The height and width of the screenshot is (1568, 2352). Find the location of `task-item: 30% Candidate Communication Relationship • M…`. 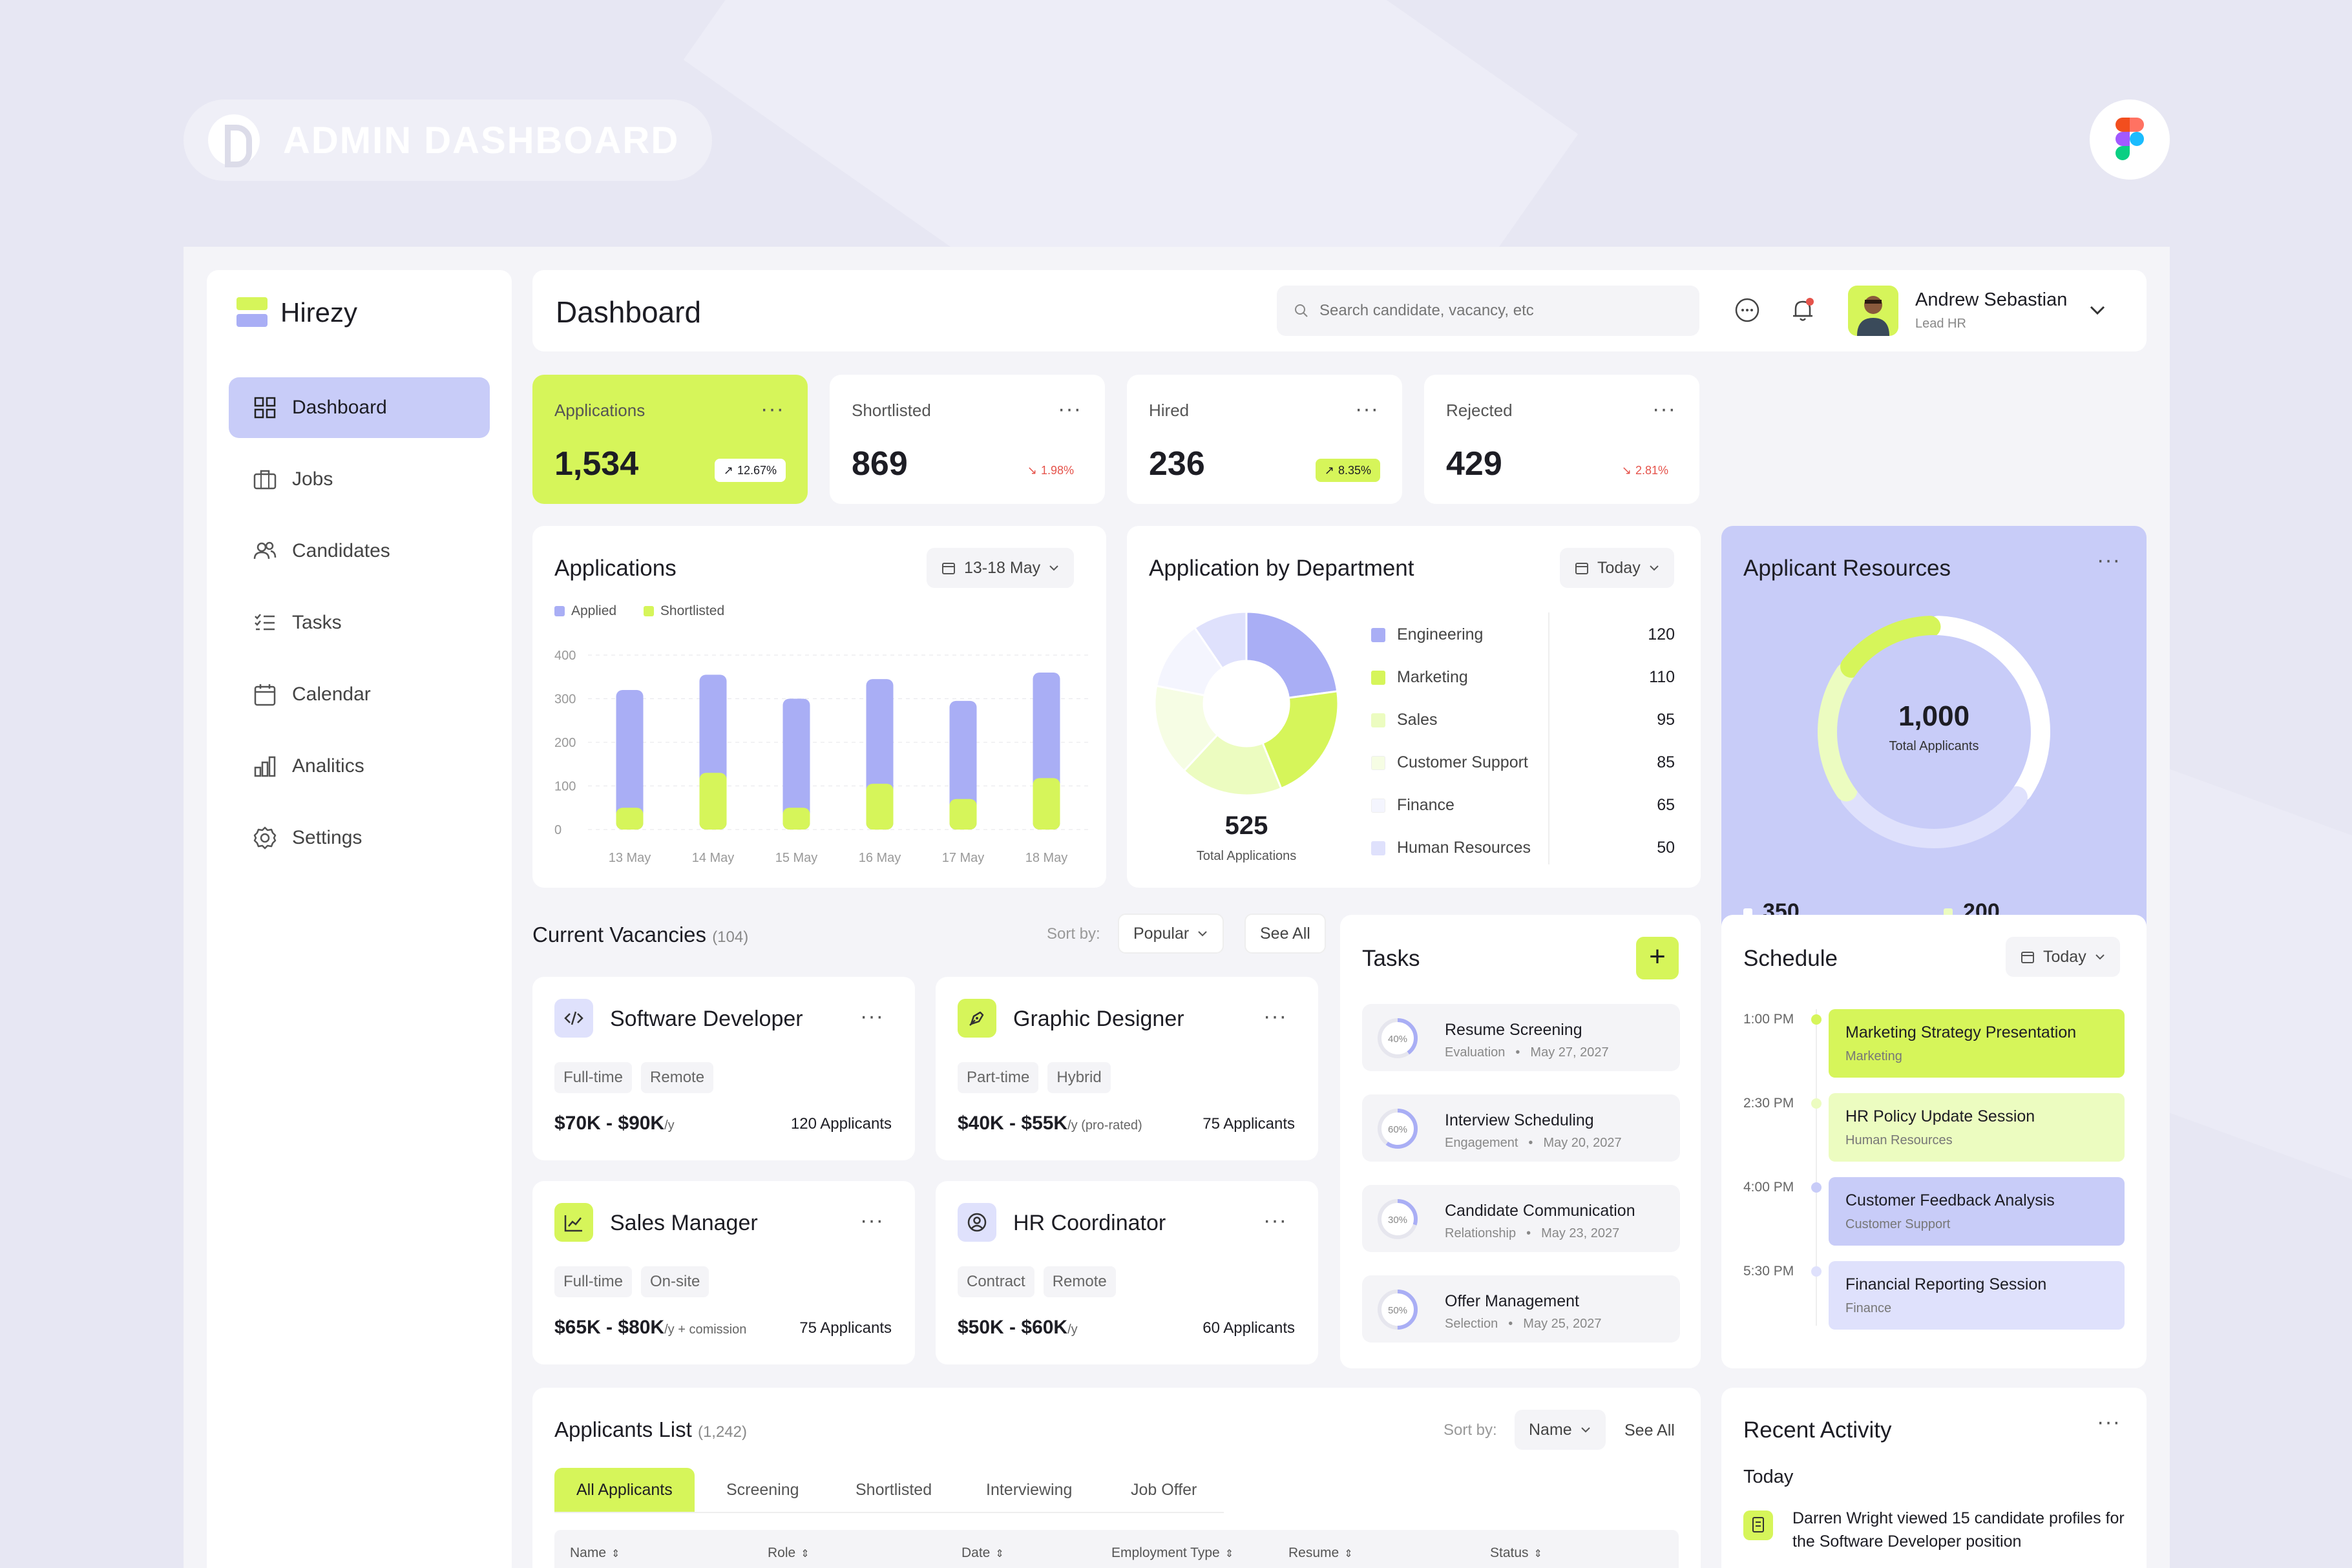

task-item: 30% Candidate Communication Relationship • M… is located at coordinates (1521, 1218).